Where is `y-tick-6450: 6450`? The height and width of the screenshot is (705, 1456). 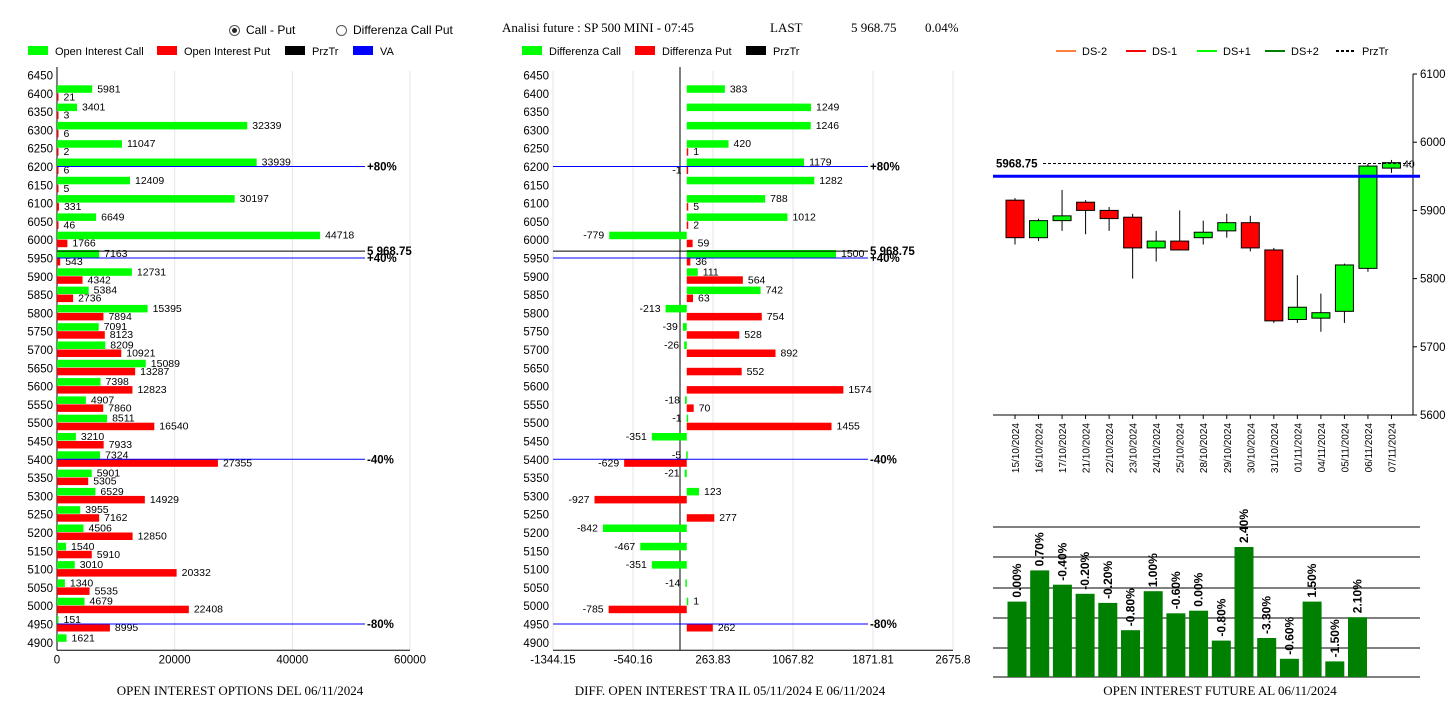 y-tick-6450: 6450 is located at coordinates (536, 77).